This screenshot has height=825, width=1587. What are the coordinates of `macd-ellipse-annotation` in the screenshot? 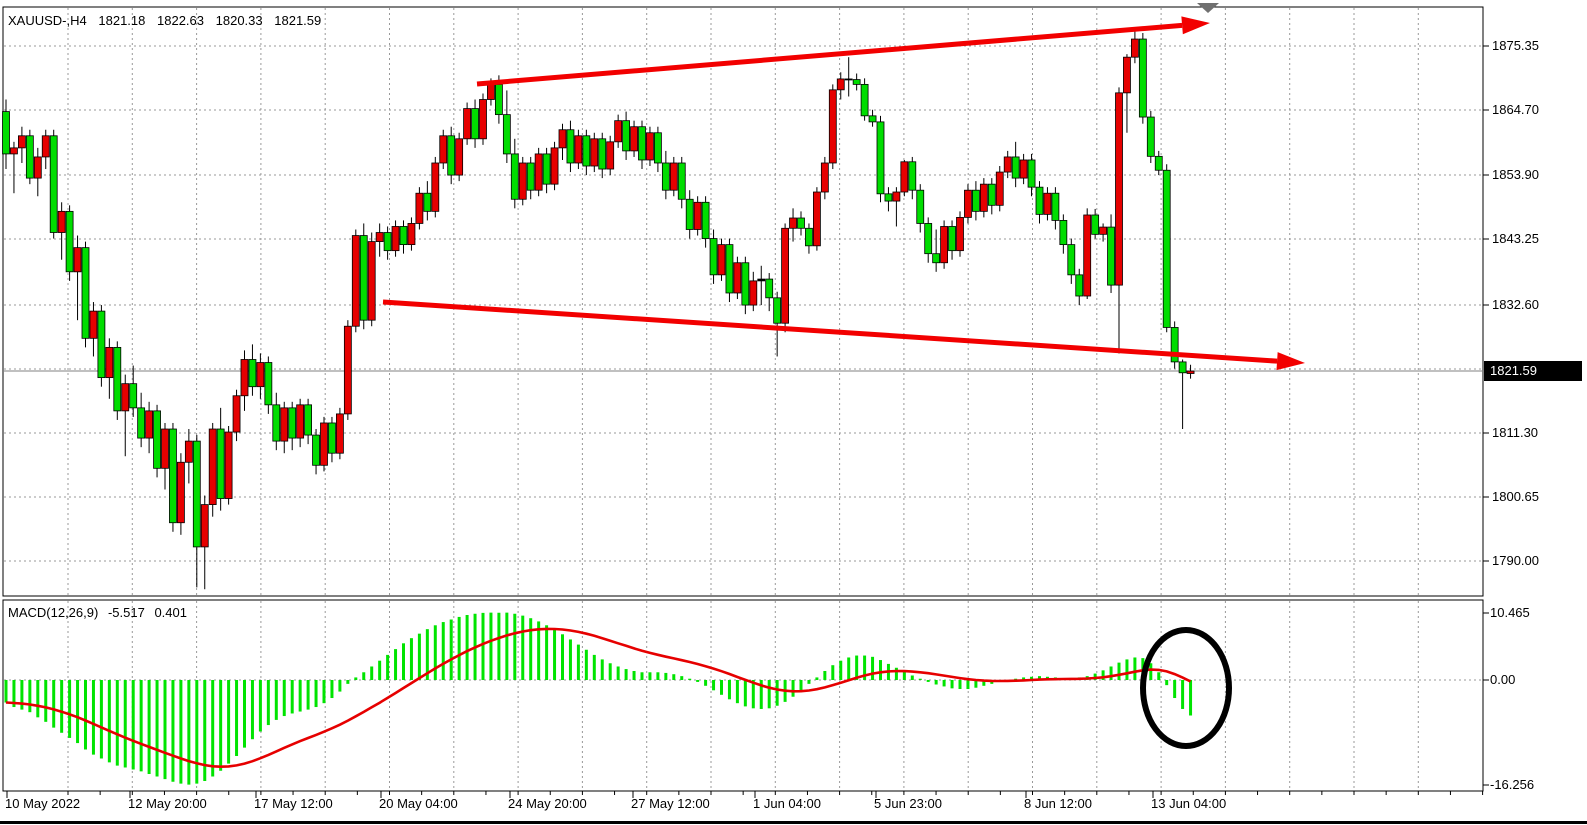 It's located at (1186, 688).